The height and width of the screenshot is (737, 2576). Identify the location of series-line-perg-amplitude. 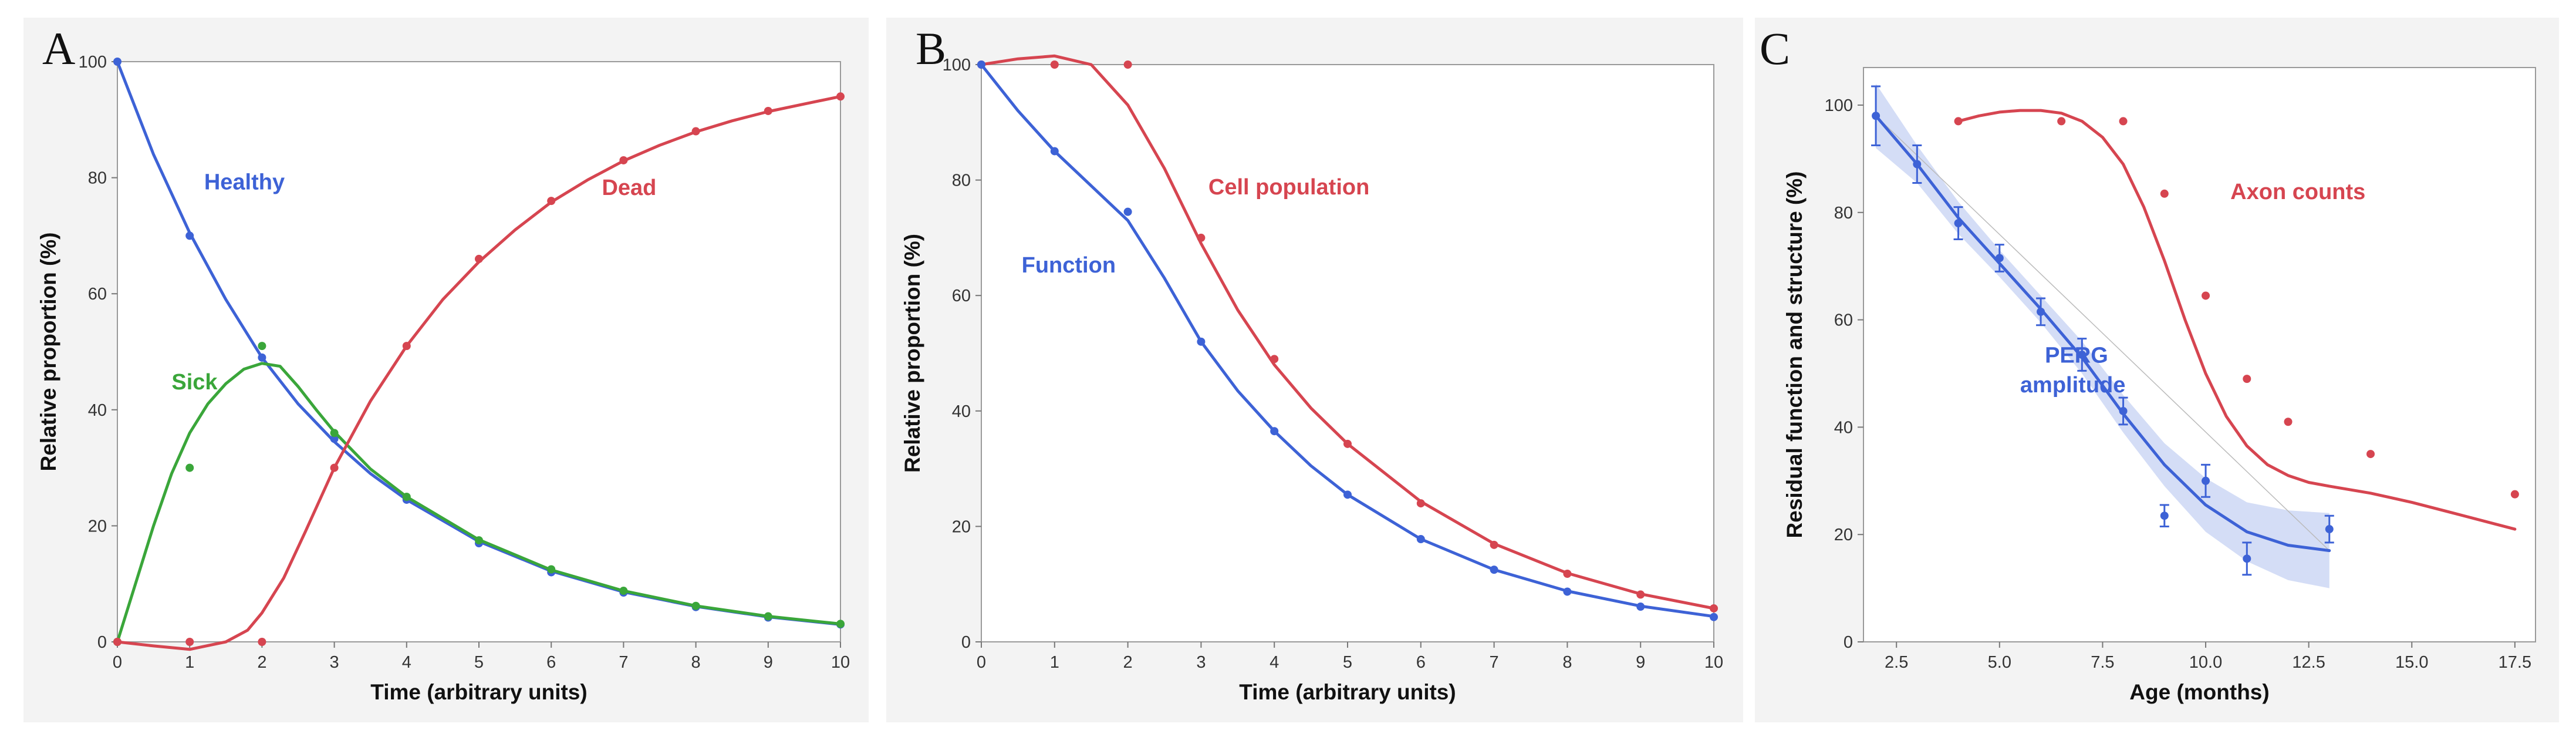
(2102, 333).